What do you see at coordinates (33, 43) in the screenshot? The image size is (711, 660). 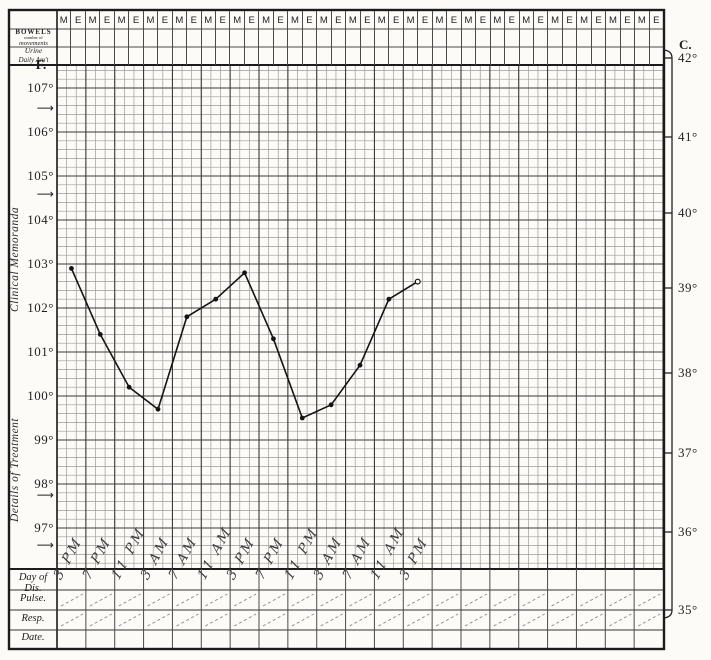 I see `bowels-label-line3: movements` at bounding box center [33, 43].